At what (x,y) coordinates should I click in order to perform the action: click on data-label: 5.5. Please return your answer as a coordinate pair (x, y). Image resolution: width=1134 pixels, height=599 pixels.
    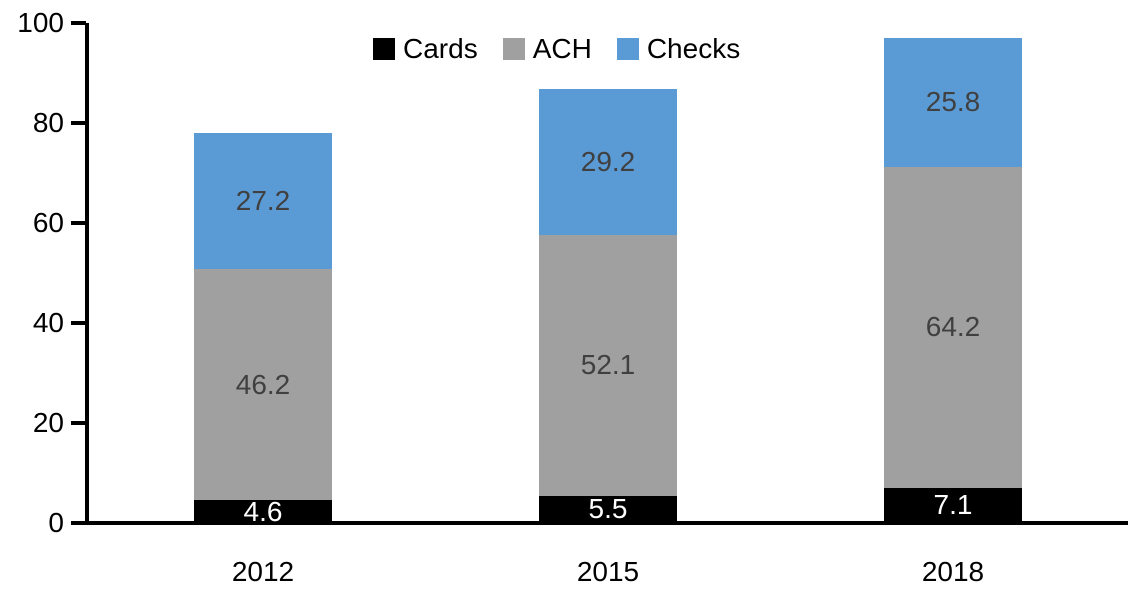
    Looking at the image, I should click on (608, 509).